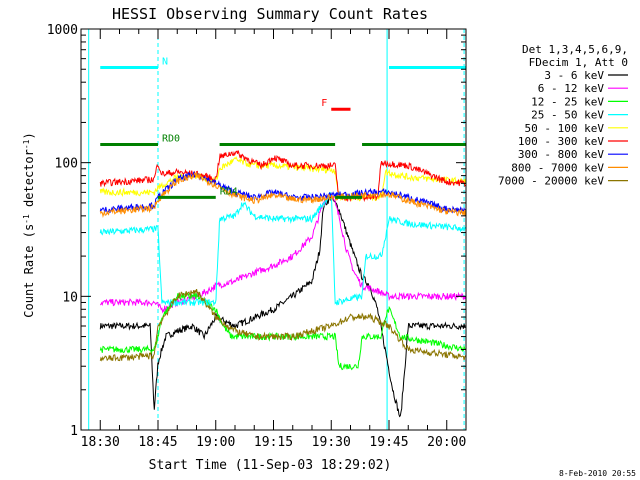  I want to click on state-bar-label-3: F, so click(324, 103).